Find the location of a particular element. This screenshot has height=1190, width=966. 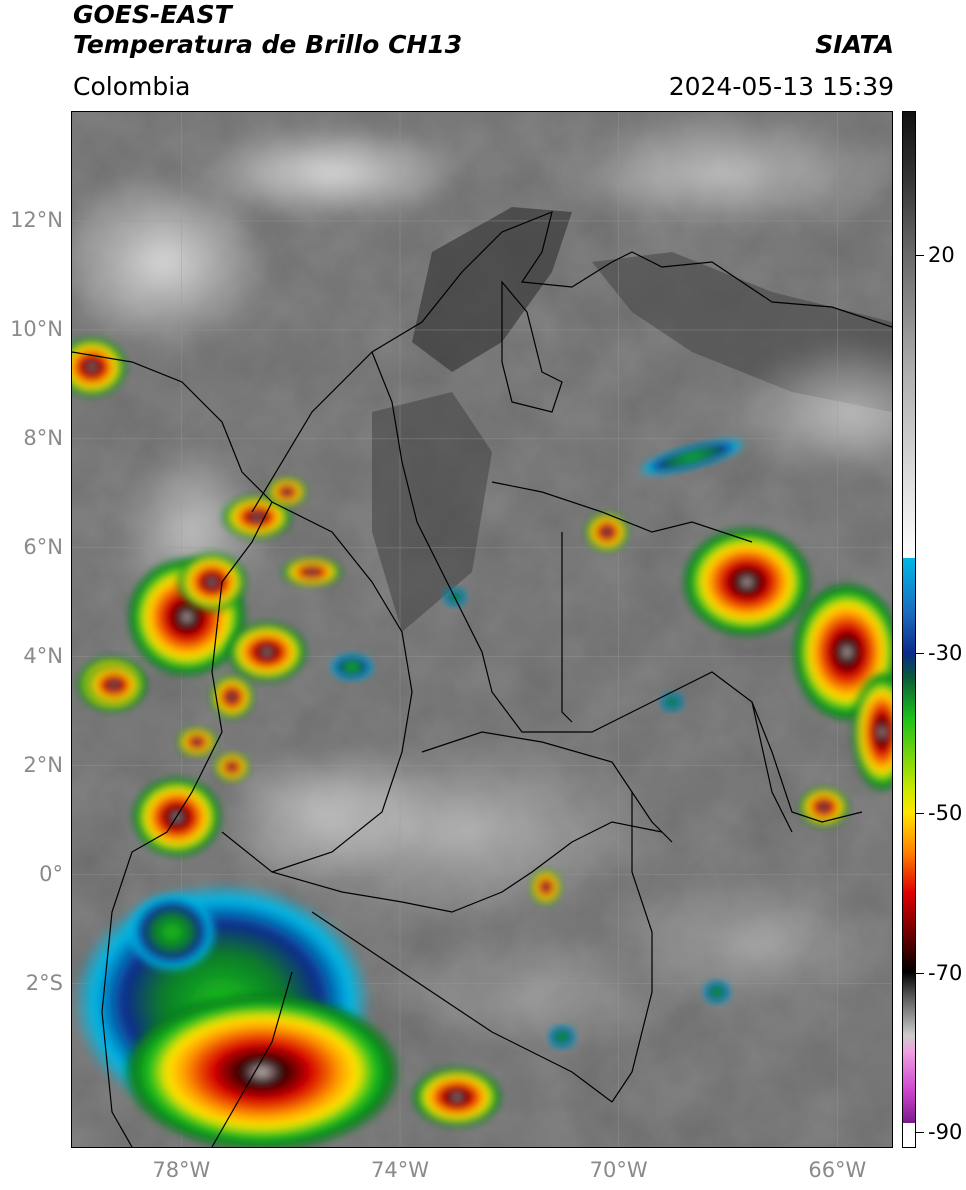

colorbar-tick-label: -90 is located at coordinates (945, 1132).